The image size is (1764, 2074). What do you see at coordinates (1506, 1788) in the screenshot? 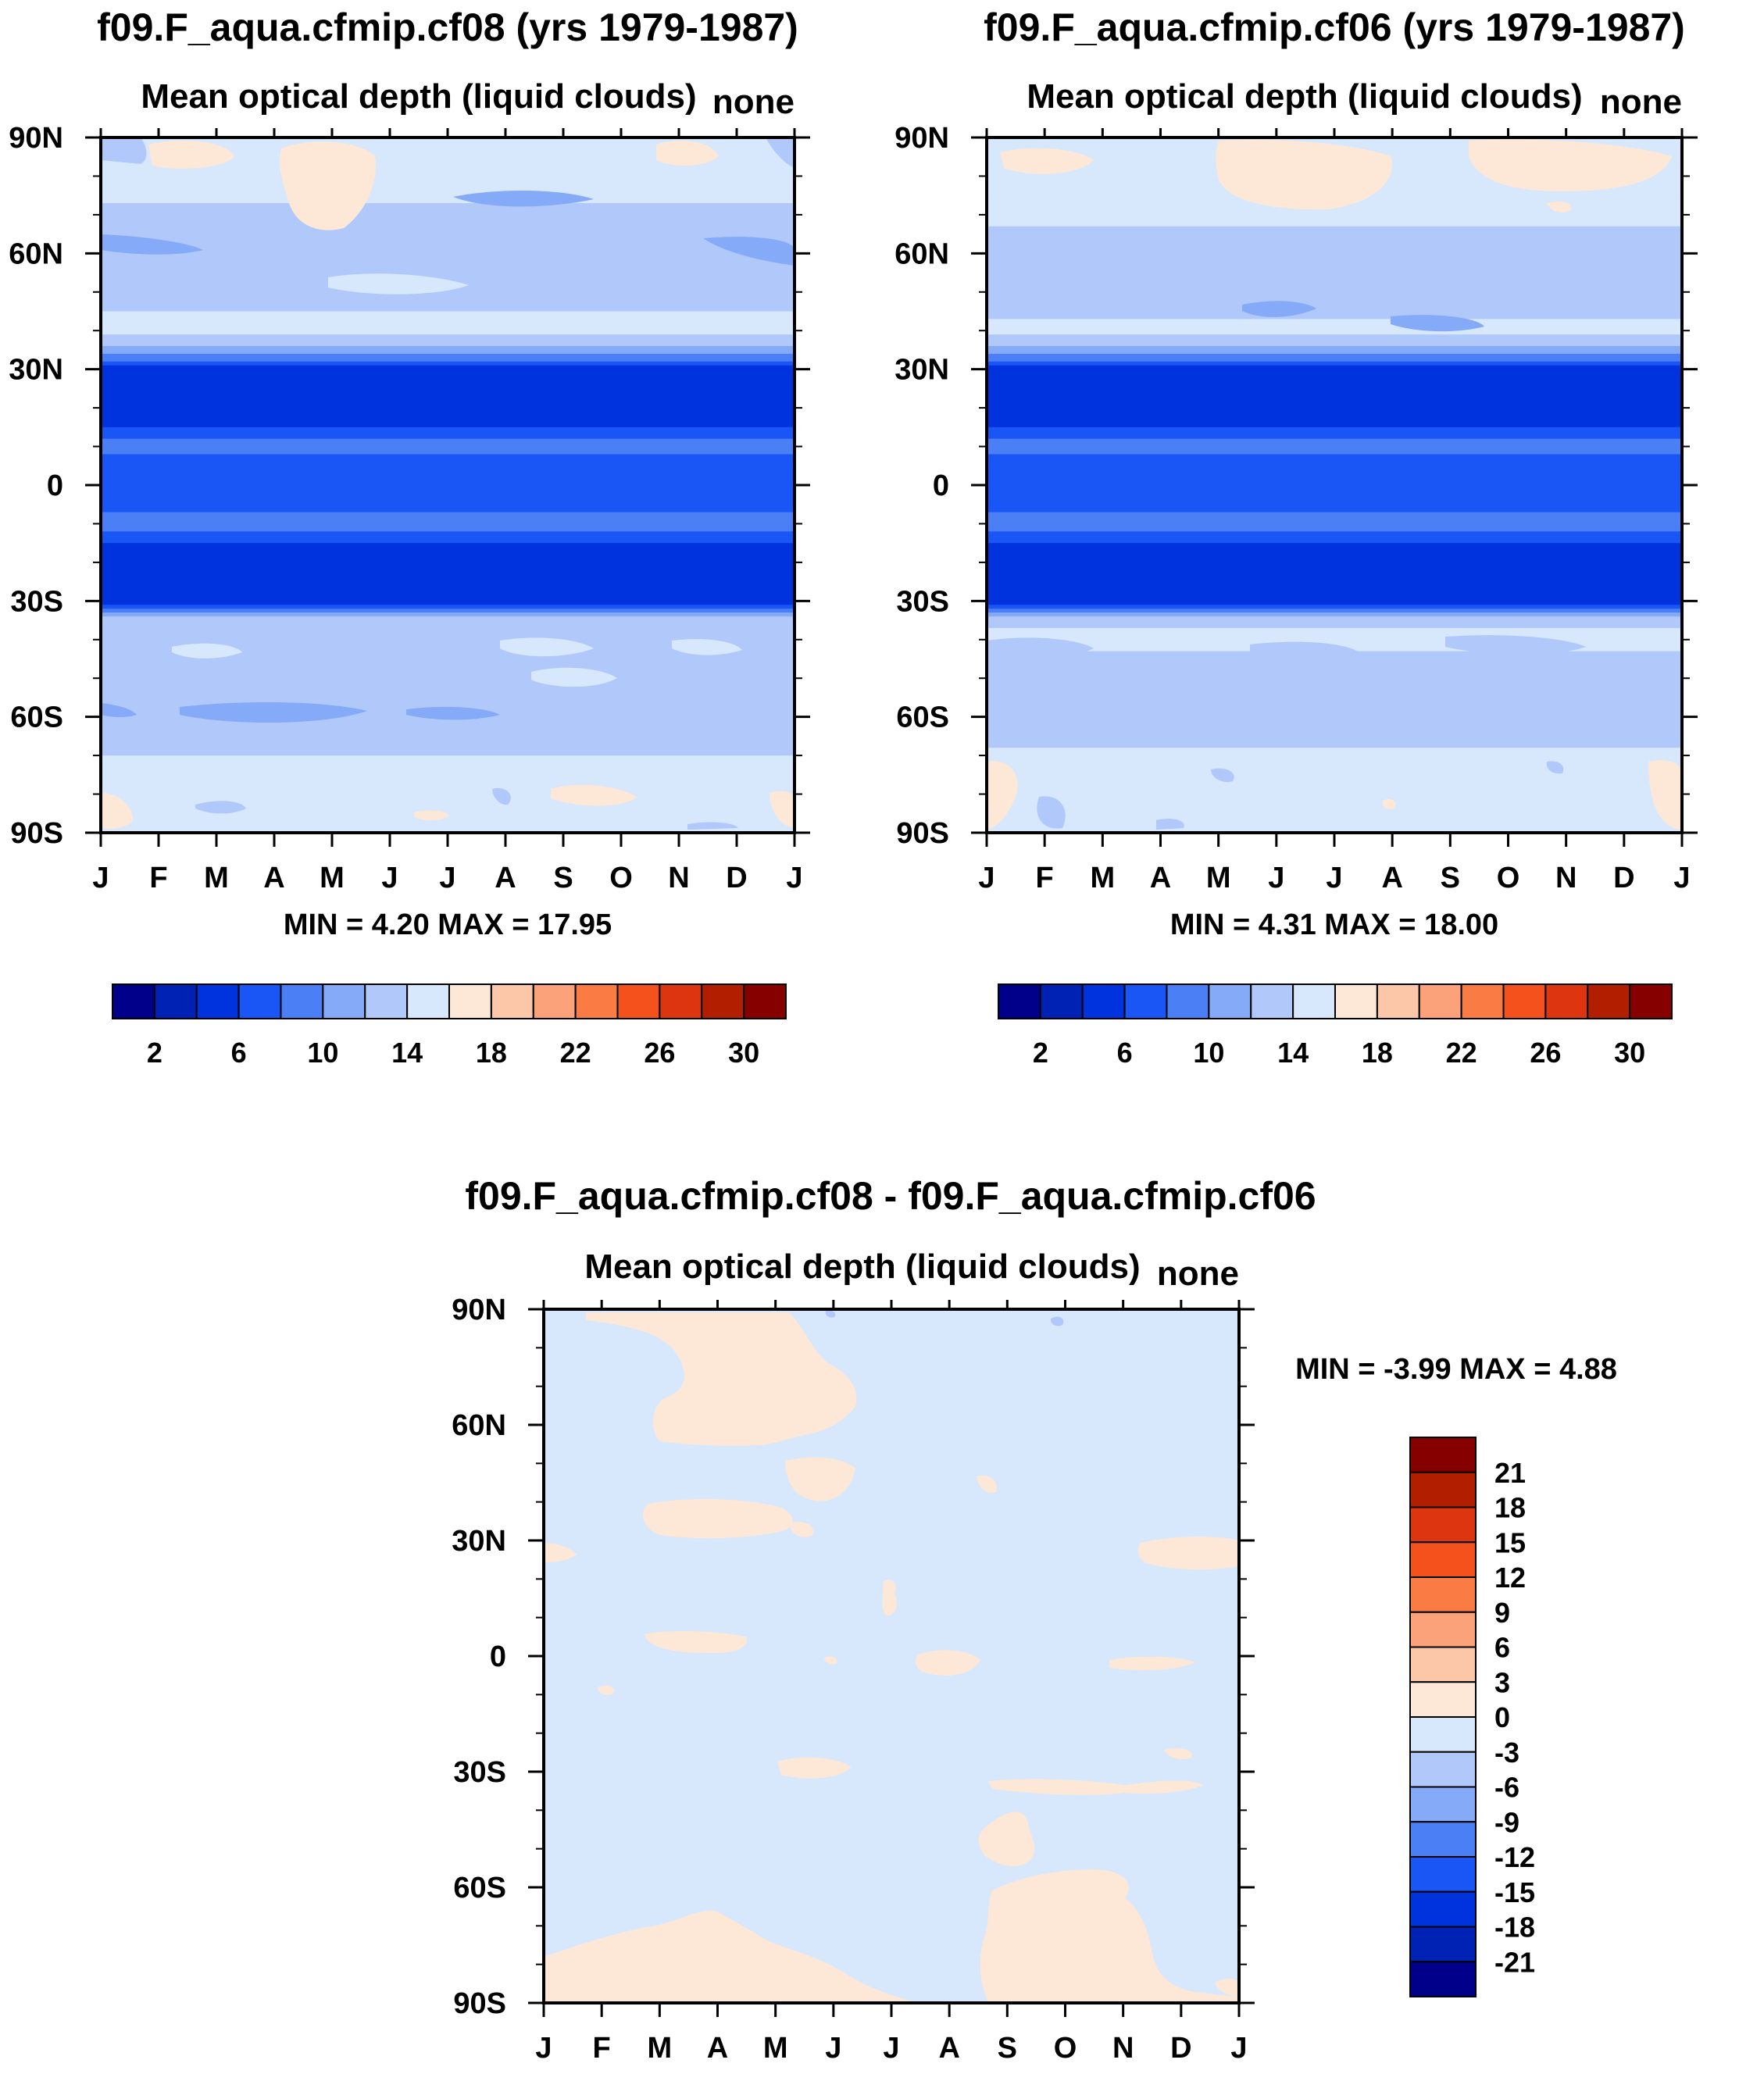
I see `colorbar-label: -6` at bounding box center [1506, 1788].